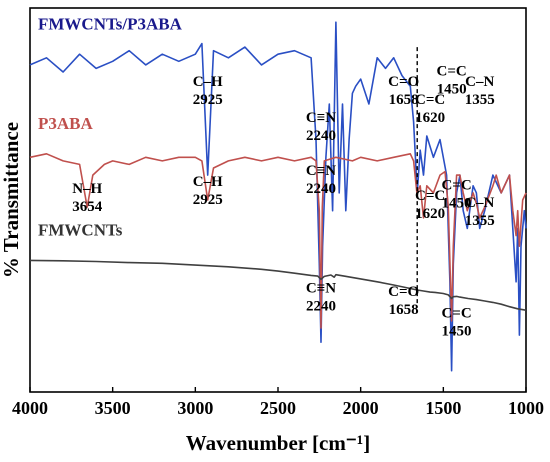  Describe the element at coordinates (321, 288) in the screenshot. I see `peak-annotation-13-line-1: C≡N` at that location.